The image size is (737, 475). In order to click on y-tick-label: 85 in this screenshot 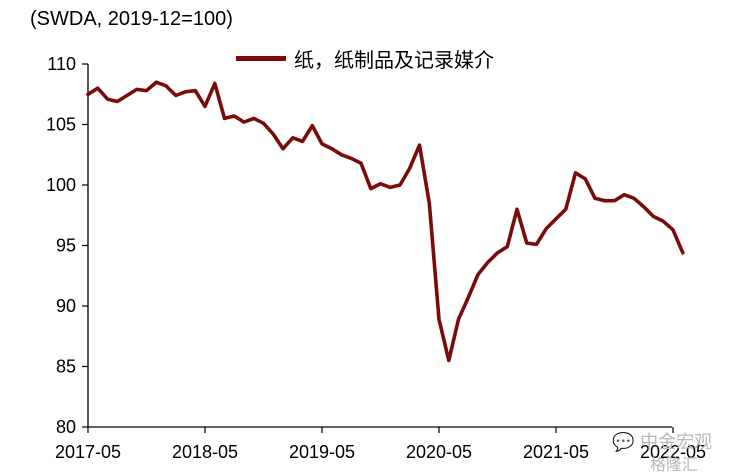, I will do `click(66, 367)`.